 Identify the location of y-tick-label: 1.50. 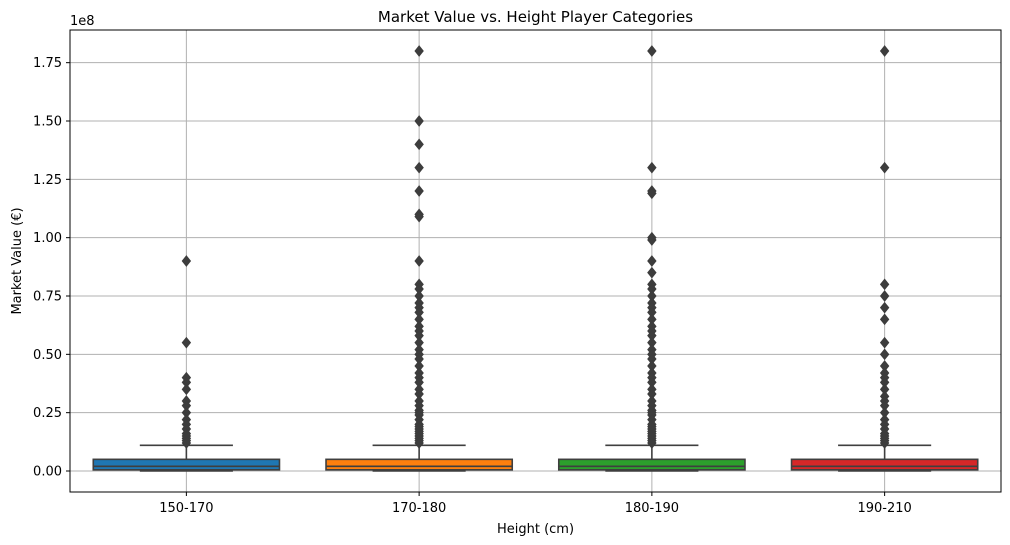
(47, 122).